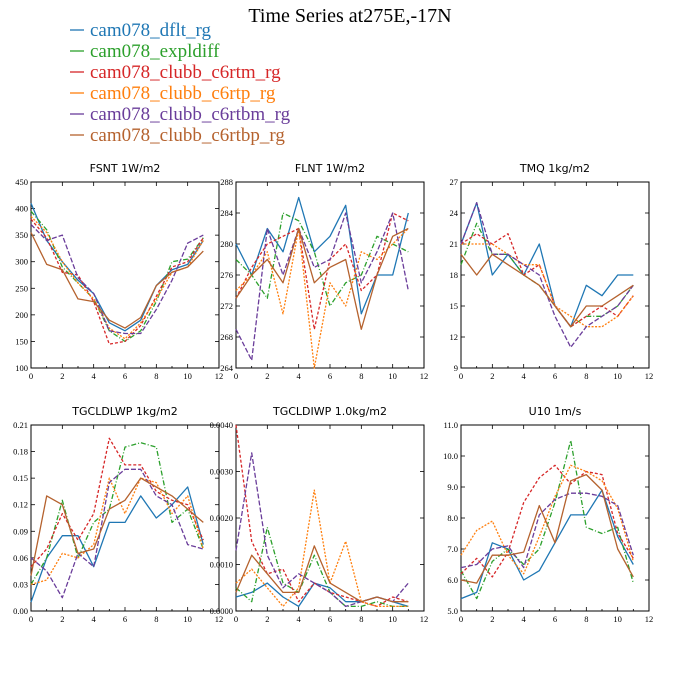 The width and height of the screenshot is (700, 700). I want to click on y-tick-label: 264, so click(227, 368).